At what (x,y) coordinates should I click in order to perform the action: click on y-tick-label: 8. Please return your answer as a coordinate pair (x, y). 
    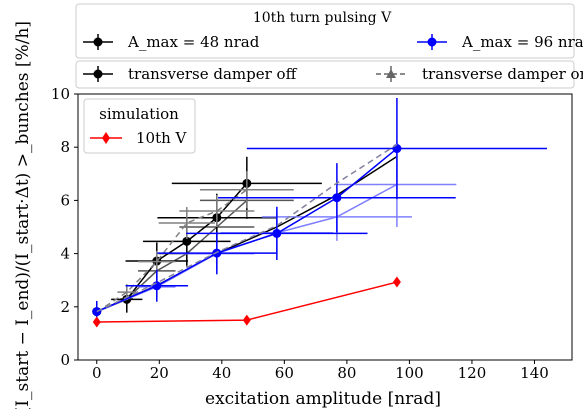
    Looking at the image, I should click on (65, 147).